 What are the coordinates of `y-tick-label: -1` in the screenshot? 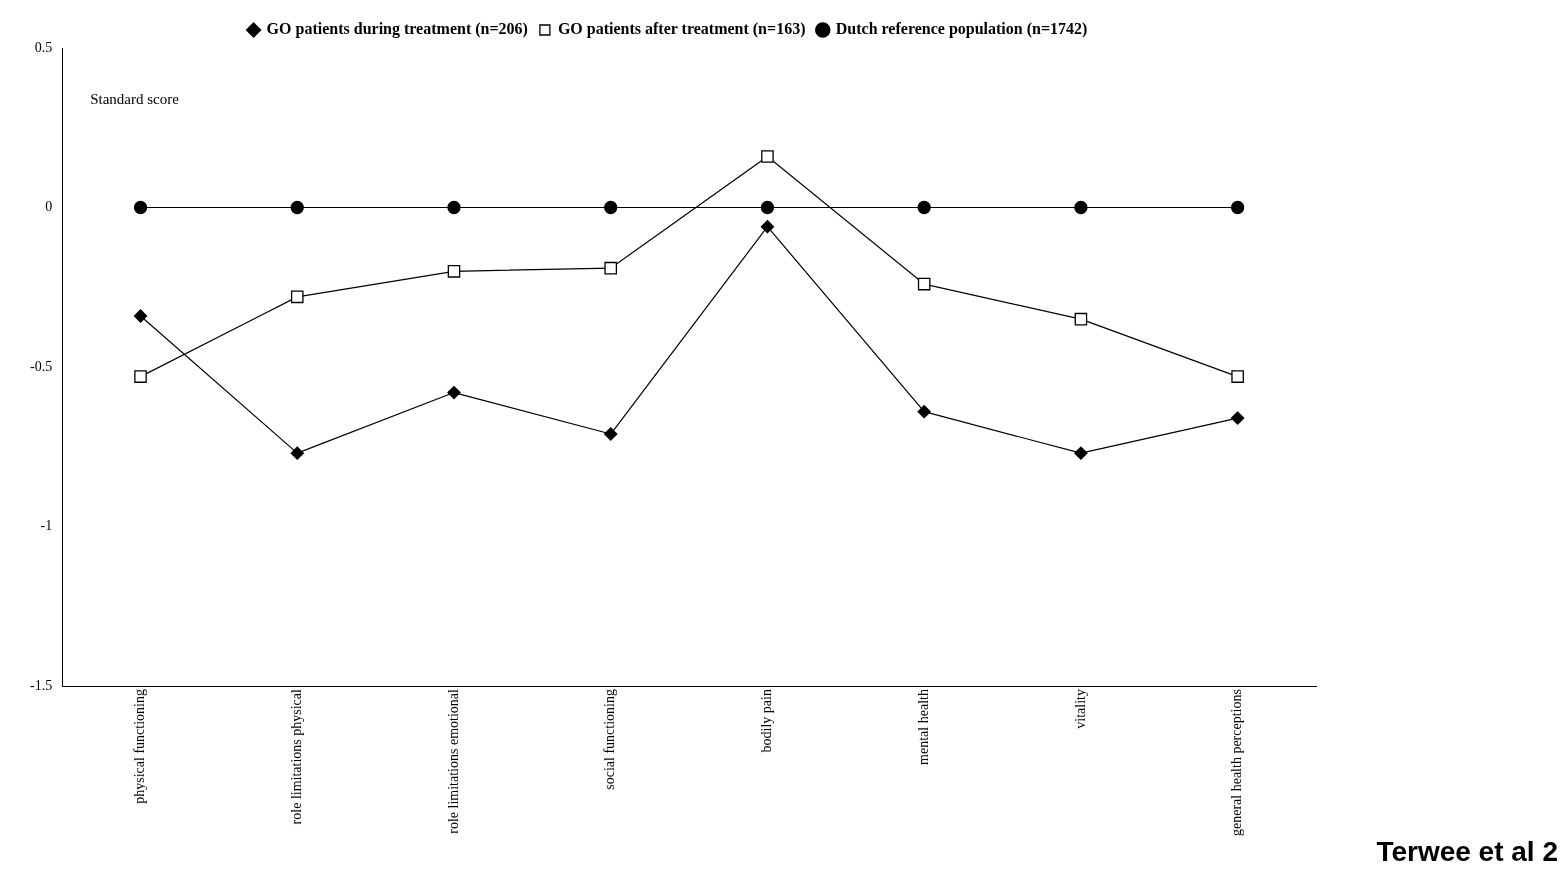 It's located at (46, 526).